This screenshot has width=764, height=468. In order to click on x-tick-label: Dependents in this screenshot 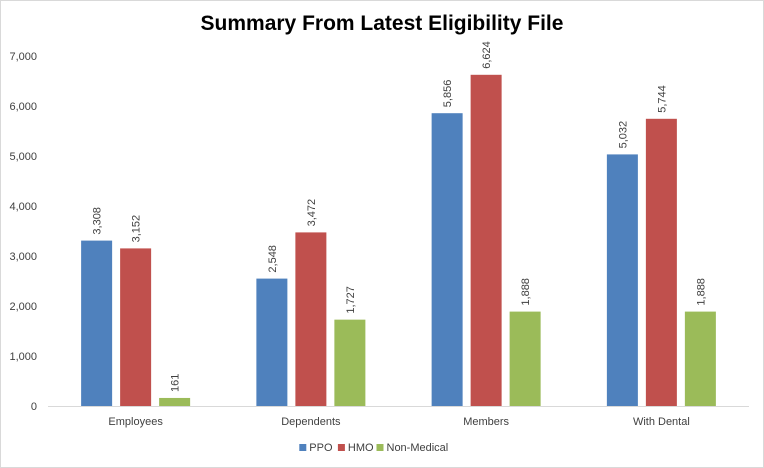, I will do `click(311, 422)`.